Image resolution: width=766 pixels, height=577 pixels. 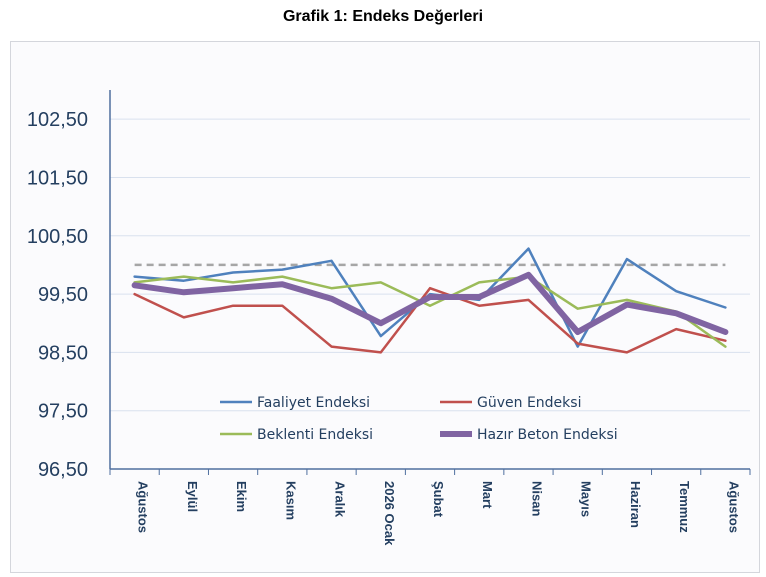 I want to click on legend-label: Beklenti Endeksi, so click(x=315, y=435).